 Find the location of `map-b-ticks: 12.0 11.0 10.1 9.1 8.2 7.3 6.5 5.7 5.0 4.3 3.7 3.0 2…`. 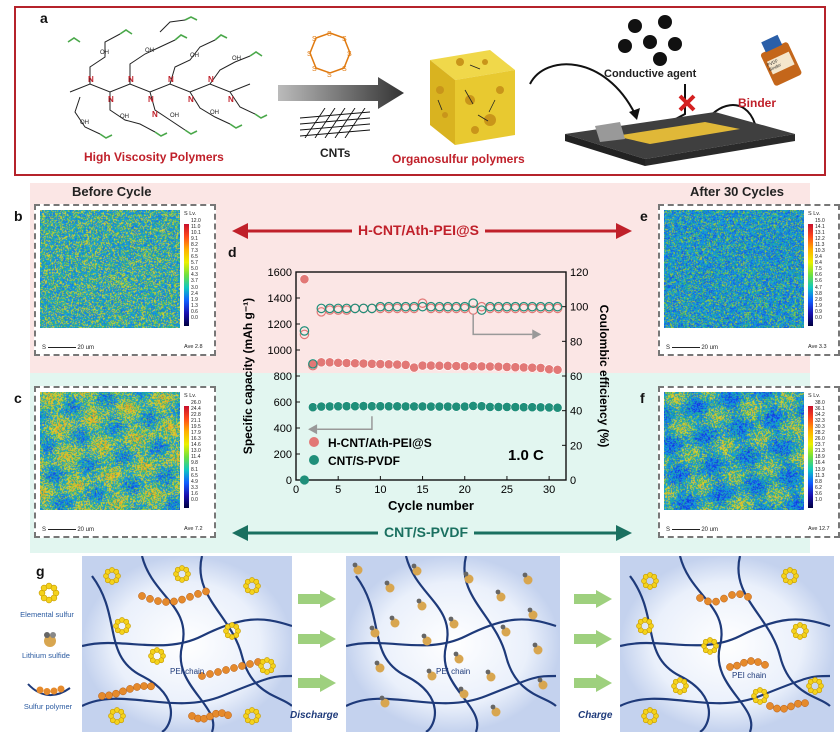

map-b-ticks: 12.0 11.0 10.1 9.1 8.2 7.3 6.5 5.7 5.0 4.3 3.7 3.0 2… is located at coordinates (196, 269).